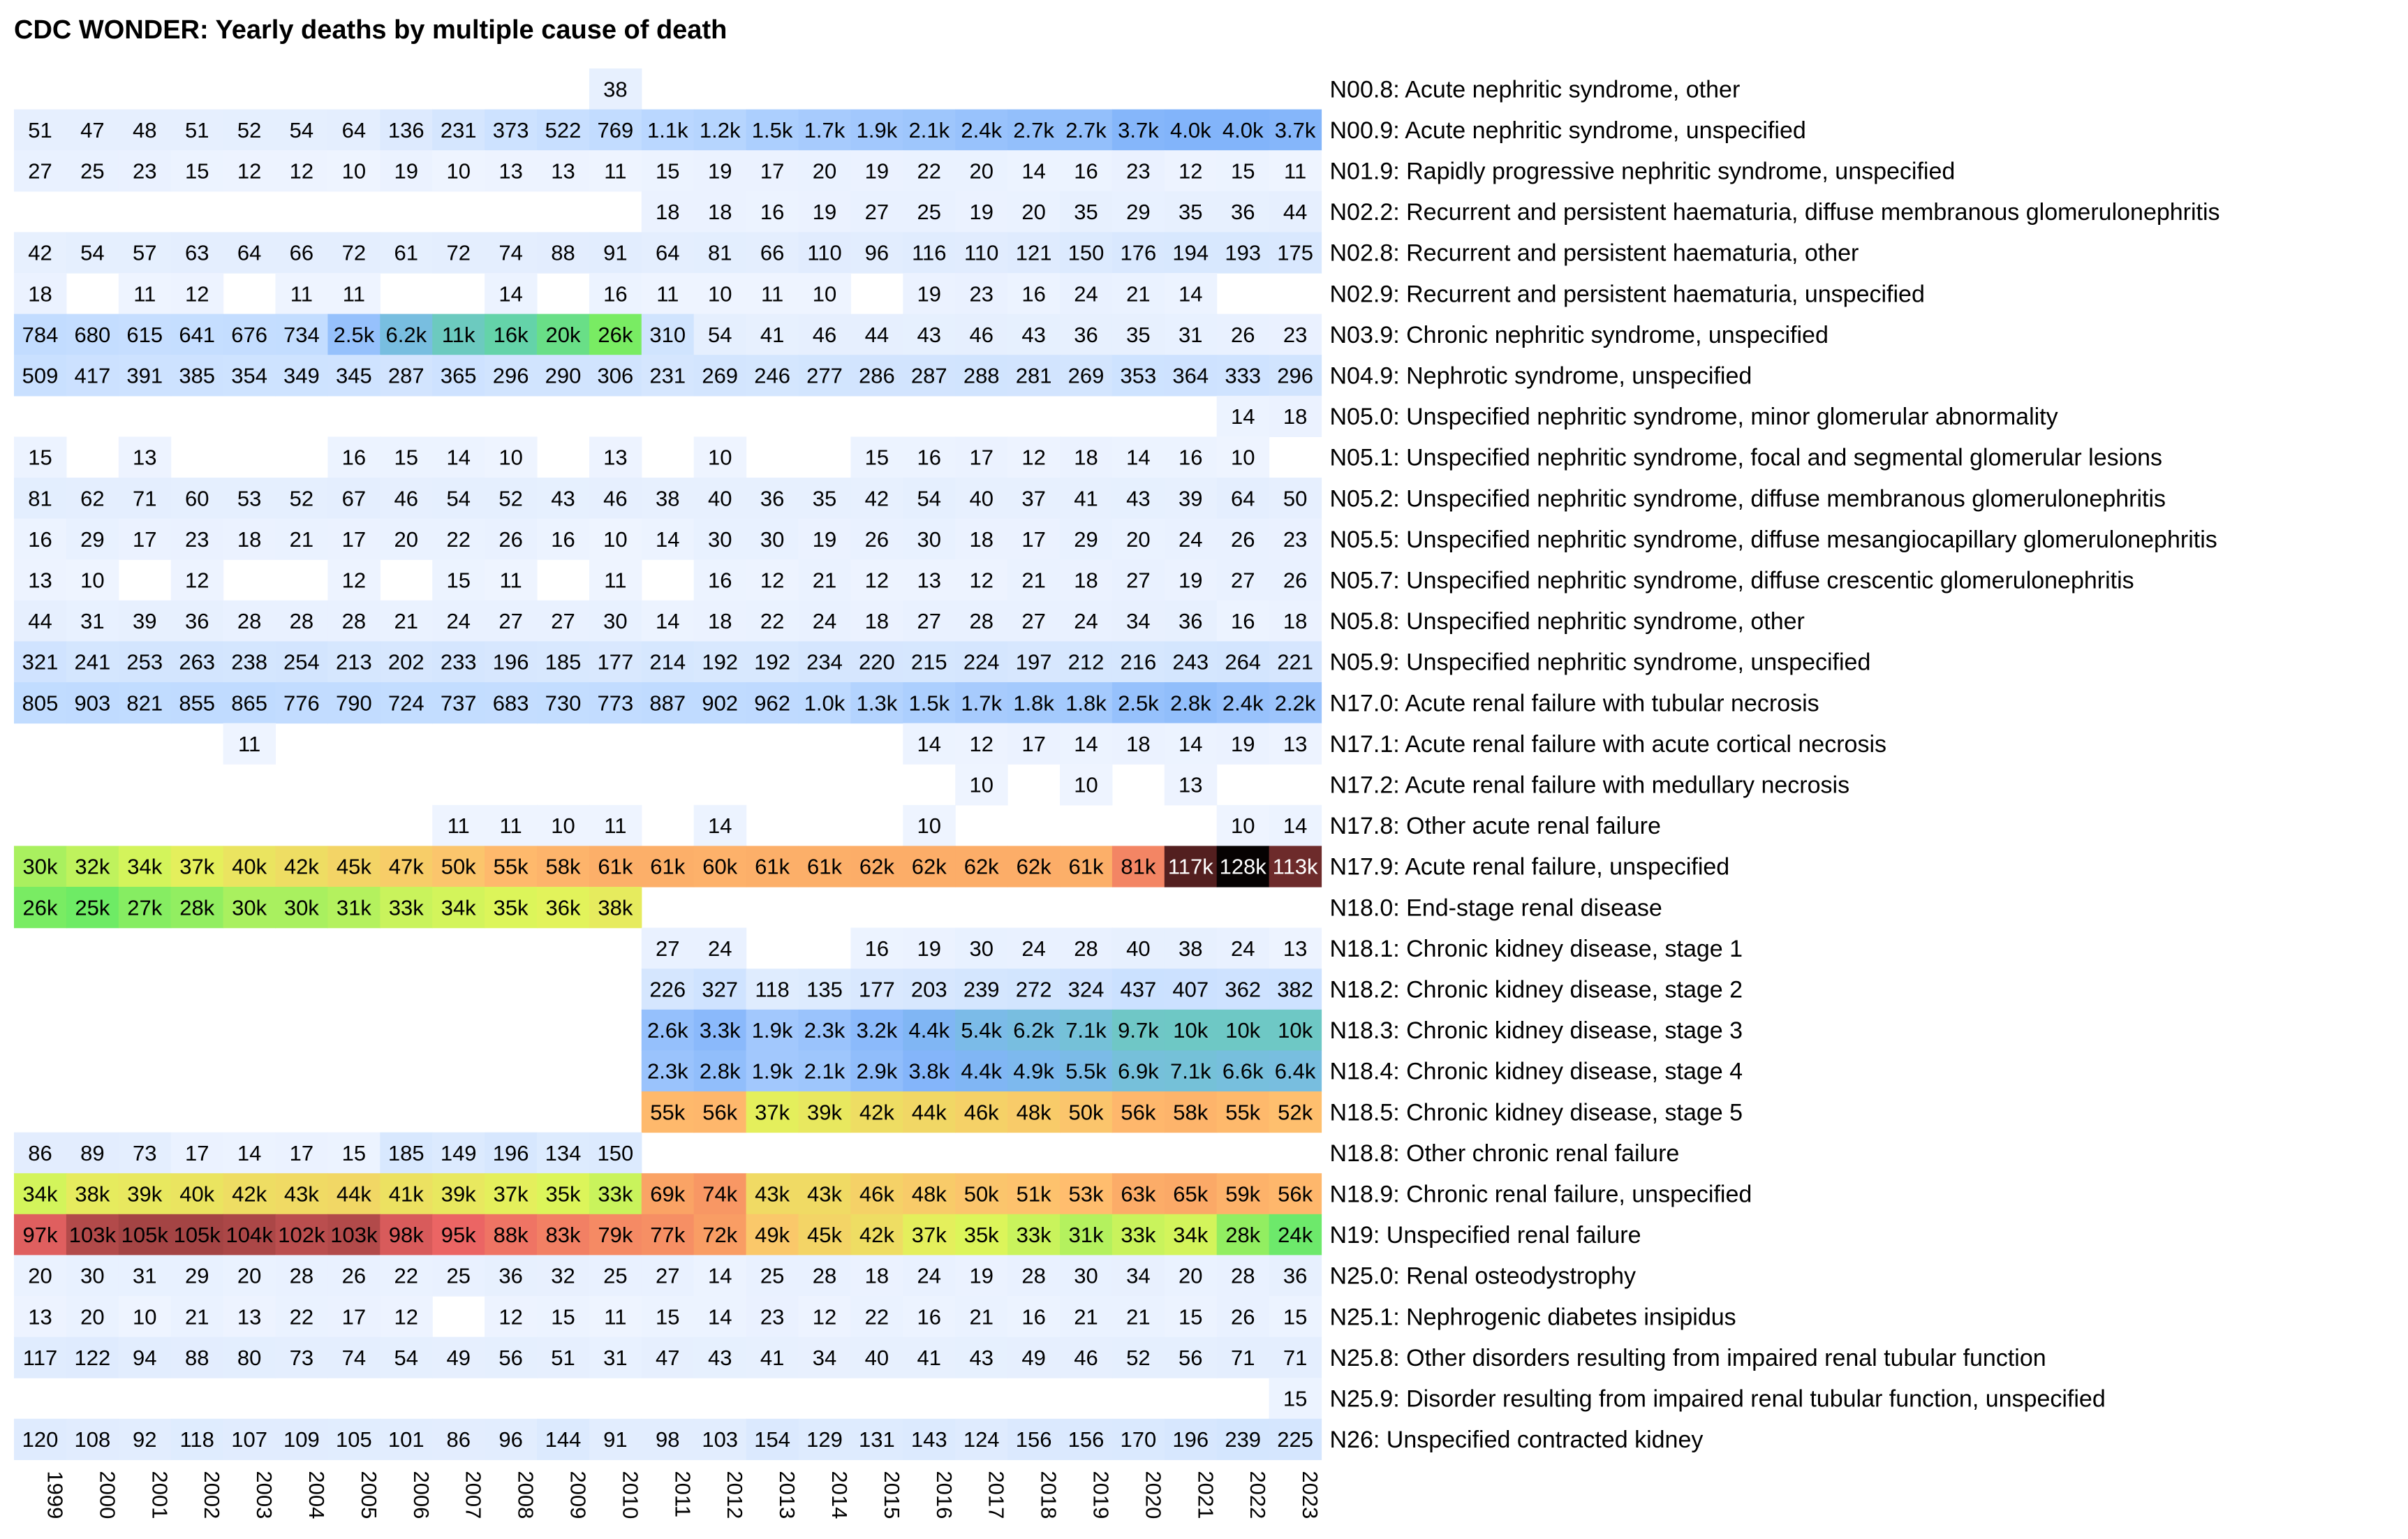 Image resolution: width=2408 pixels, height=1539 pixels. Describe the element at coordinates (249, 498) in the screenshot. I see `cell-value-label: 53` at that location.